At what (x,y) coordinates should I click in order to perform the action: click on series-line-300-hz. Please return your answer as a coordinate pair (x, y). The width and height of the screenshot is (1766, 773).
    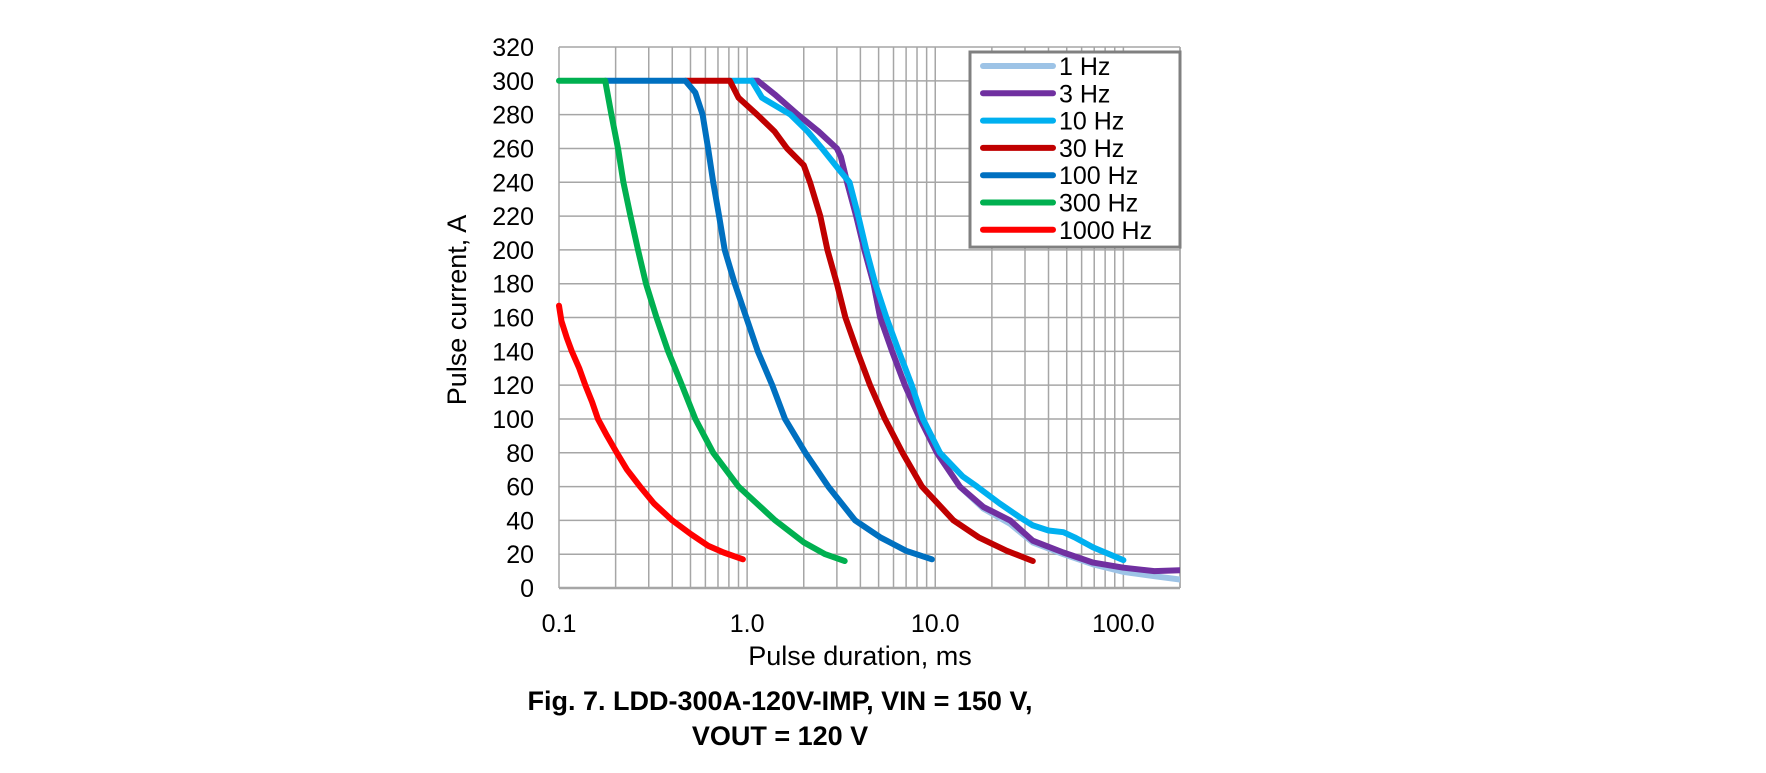
    Looking at the image, I should click on (702, 320).